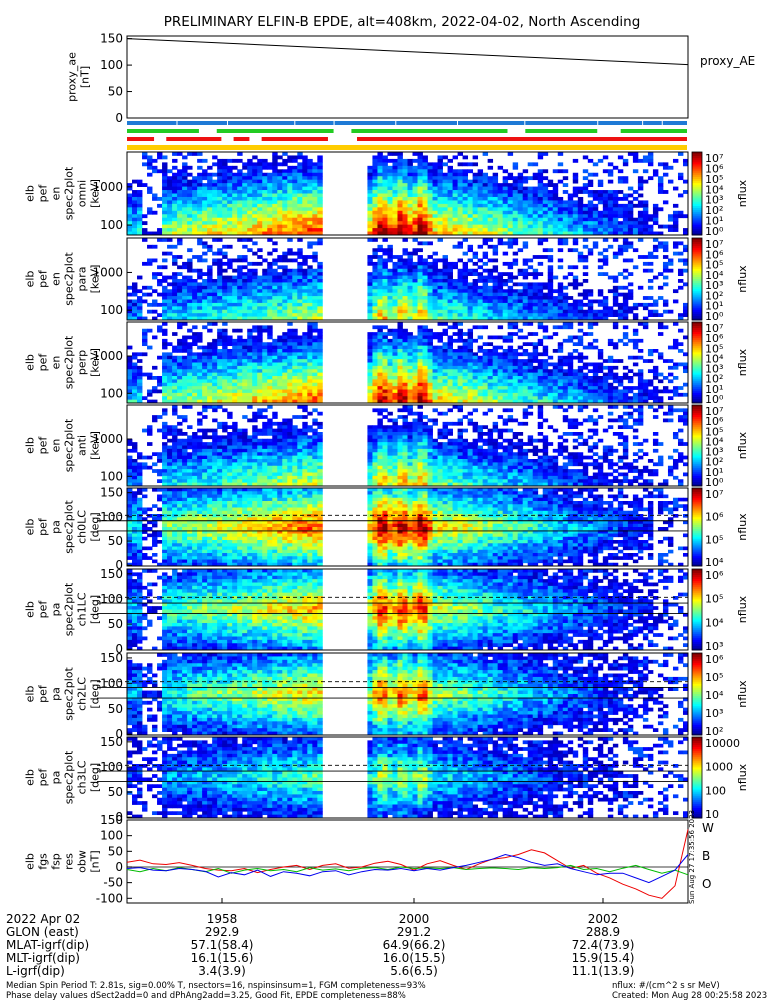 The image size is (775, 1000). Describe the element at coordinates (697, 176) in the screenshot. I see `omni_1-colorbar-step` at that location.